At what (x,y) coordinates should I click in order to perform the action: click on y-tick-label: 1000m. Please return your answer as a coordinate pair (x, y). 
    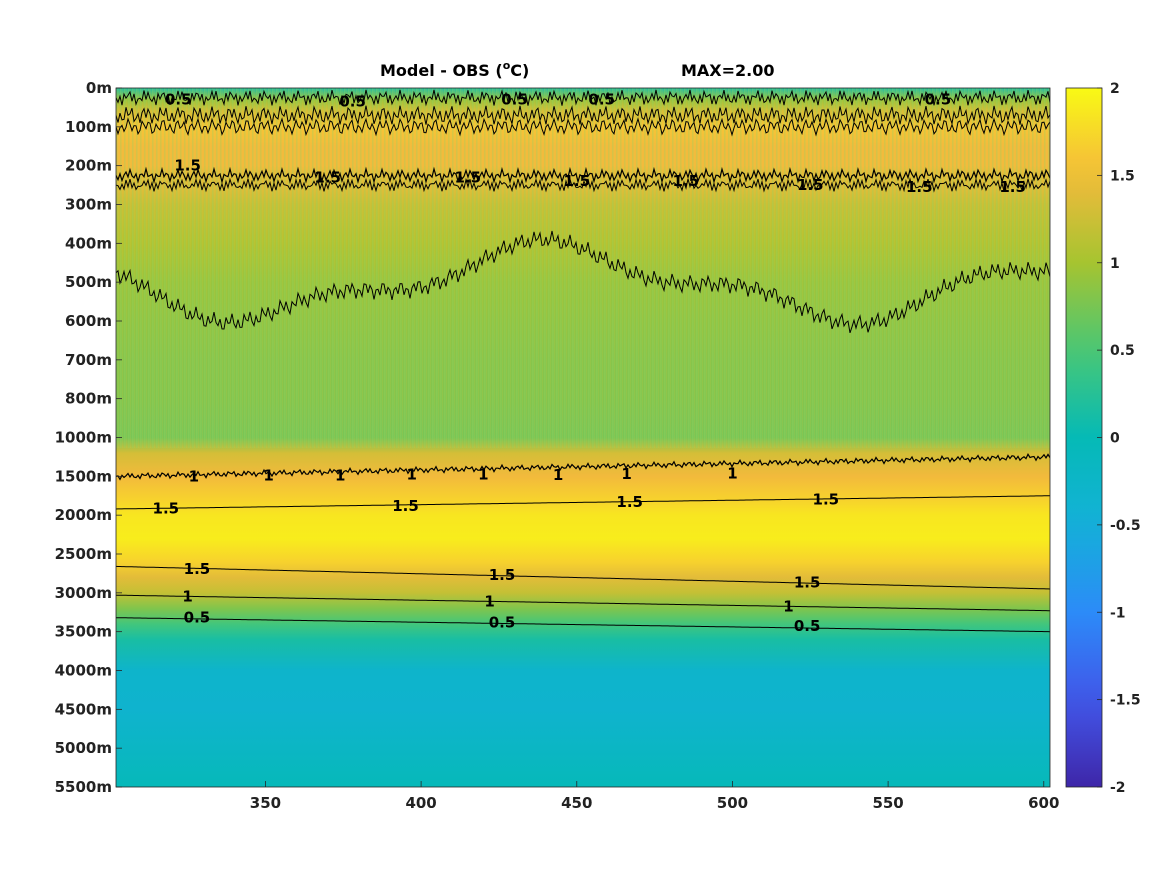
    Looking at the image, I should click on (83, 438).